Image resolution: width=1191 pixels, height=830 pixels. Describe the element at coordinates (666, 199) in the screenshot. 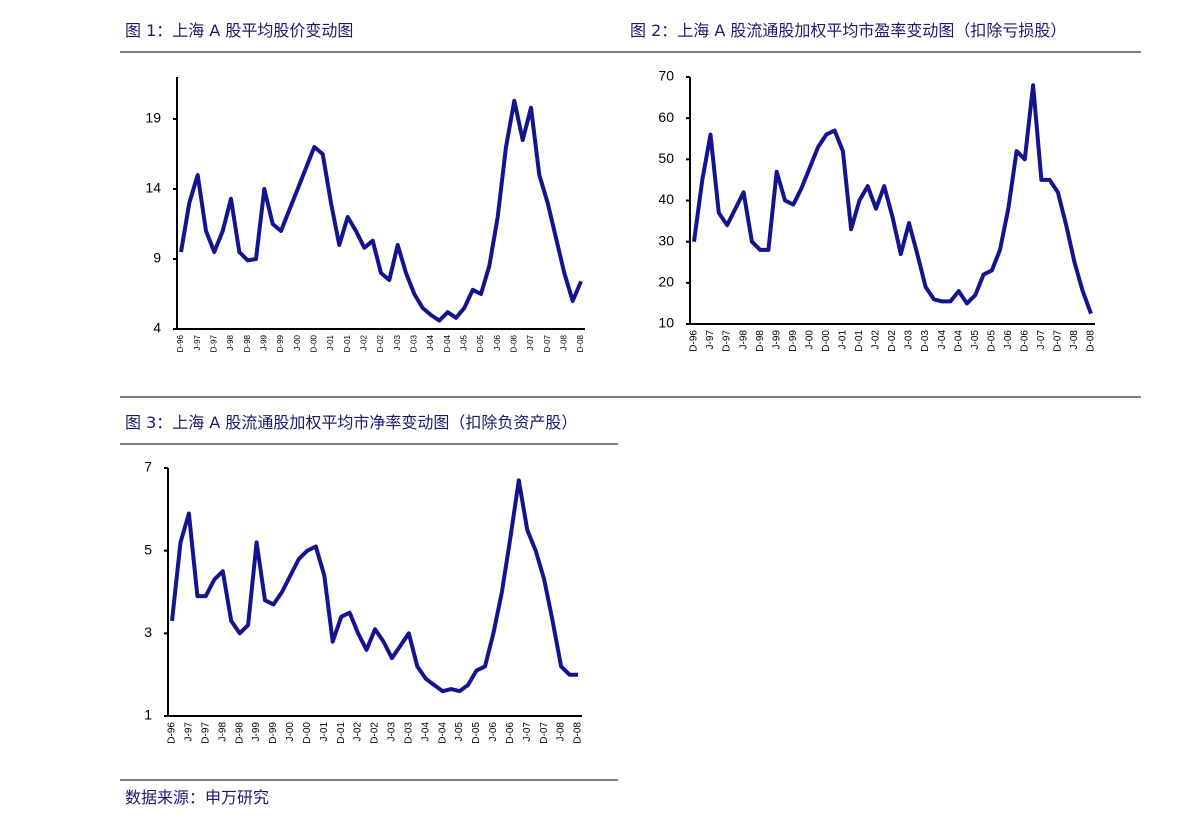

I see `y-tick-label: 40` at that location.